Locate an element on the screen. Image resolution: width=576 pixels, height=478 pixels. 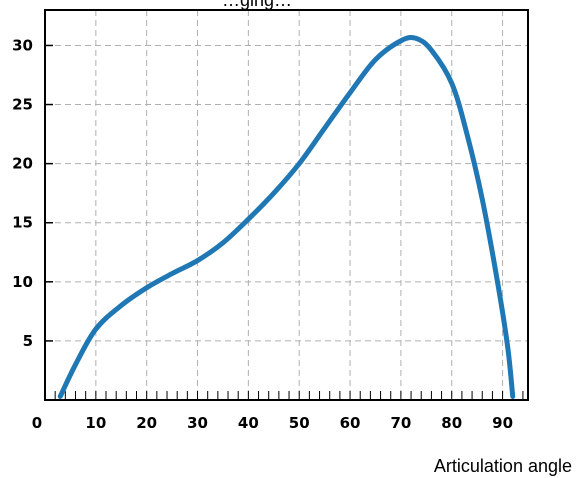
y-tick-label: 15 is located at coordinates (22, 223).